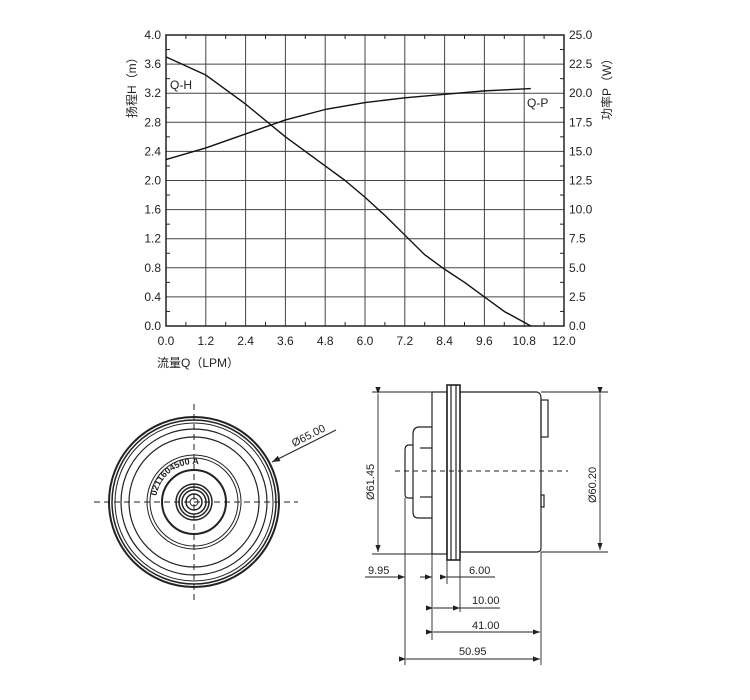 The width and height of the screenshot is (750, 700). What do you see at coordinates (181, 85) in the screenshot?
I see `series-label-q-h: Q-H` at bounding box center [181, 85].